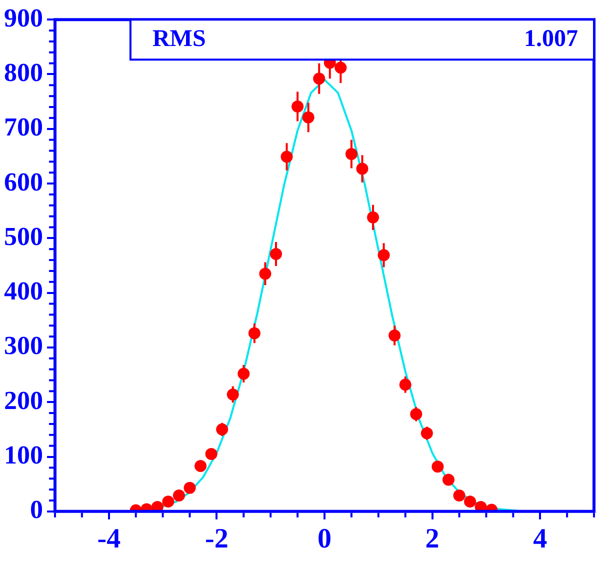 The image size is (600, 561). Describe the element at coordinates (216, 538) in the screenshot. I see `x-tick-label: -2` at that location.